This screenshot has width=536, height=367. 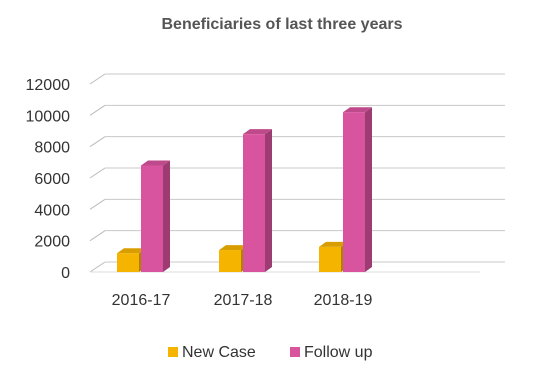 I want to click on chart-title: Beneficiaries of last three years, so click(x=281, y=24).